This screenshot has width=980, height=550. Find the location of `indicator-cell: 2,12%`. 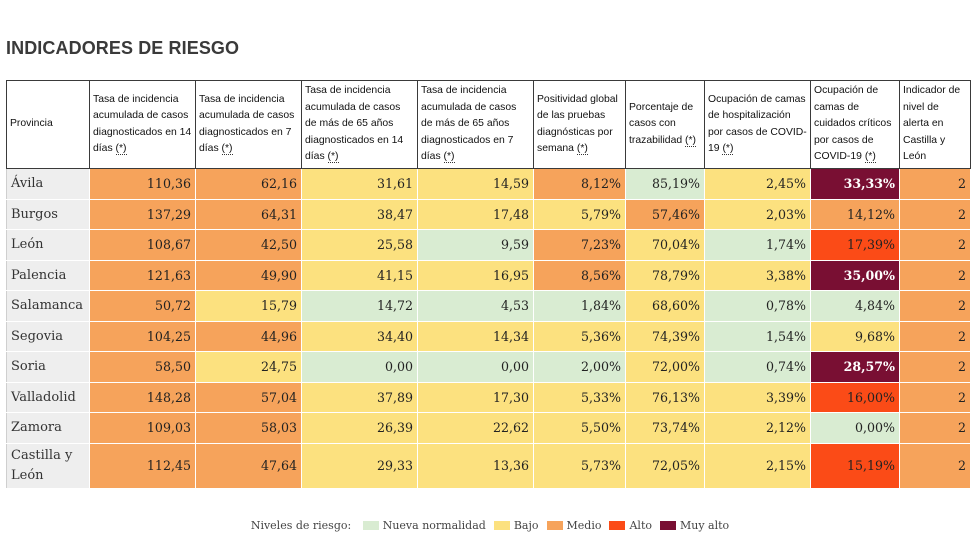

indicator-cell: 2,12% is located at coordinates (757, 428).